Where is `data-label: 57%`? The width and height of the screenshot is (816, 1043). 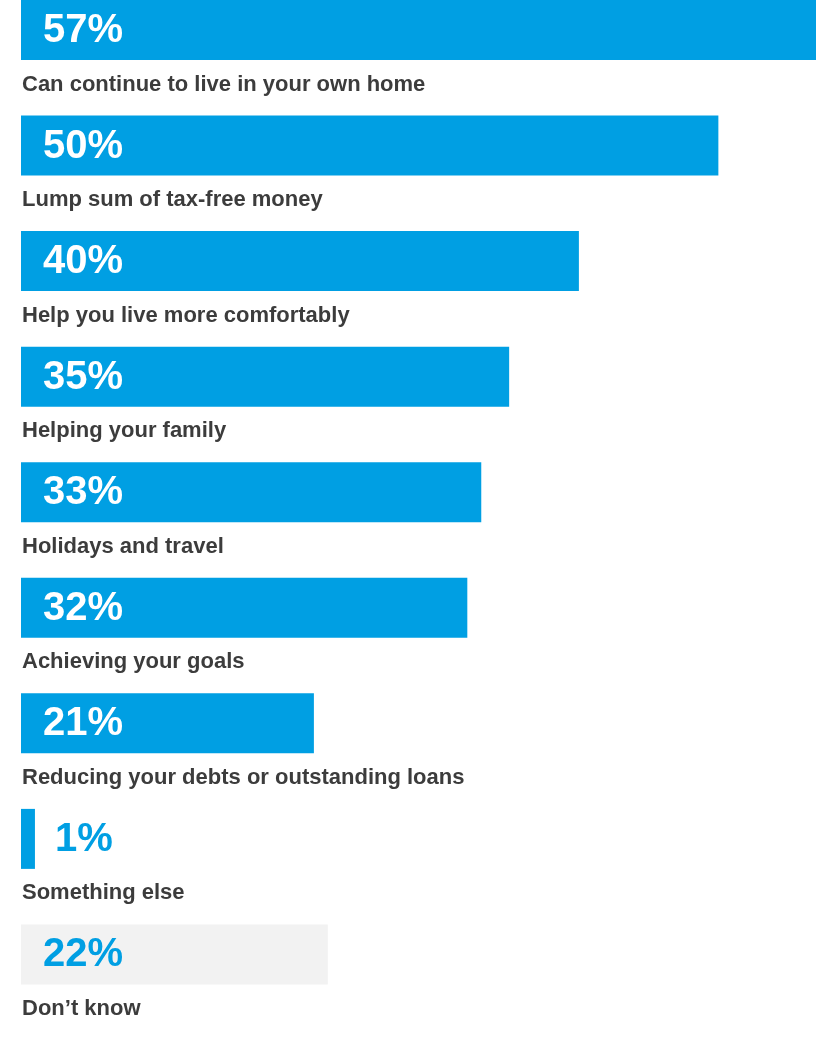
data-label: 57% is located at coordinates (83, 28).